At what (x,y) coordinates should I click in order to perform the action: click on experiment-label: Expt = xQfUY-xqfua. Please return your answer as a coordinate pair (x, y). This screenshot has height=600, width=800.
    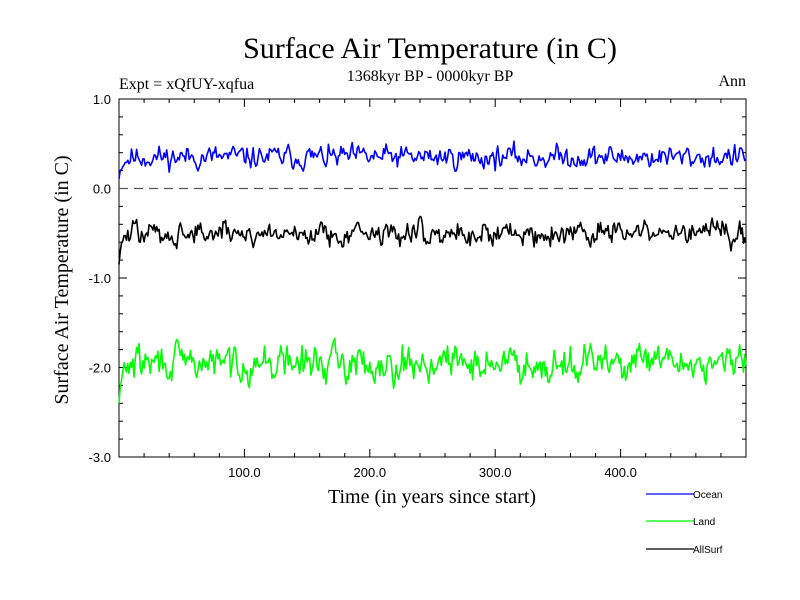
    Looking at the image, I should click on (186, 84).